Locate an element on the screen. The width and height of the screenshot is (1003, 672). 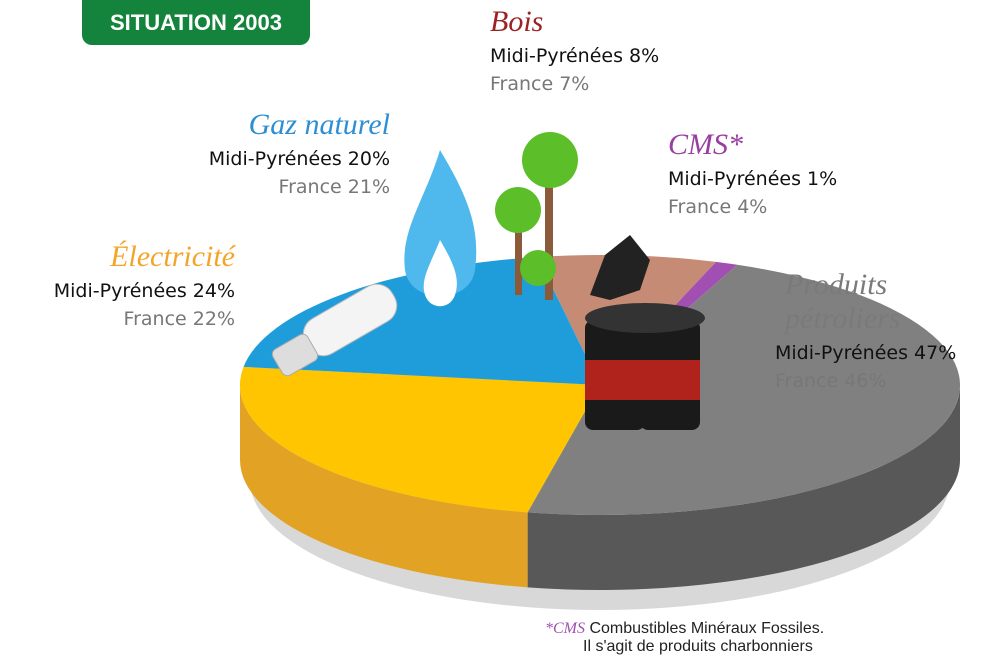
comparison-label: France 22% is located at coordinates (179, 319).